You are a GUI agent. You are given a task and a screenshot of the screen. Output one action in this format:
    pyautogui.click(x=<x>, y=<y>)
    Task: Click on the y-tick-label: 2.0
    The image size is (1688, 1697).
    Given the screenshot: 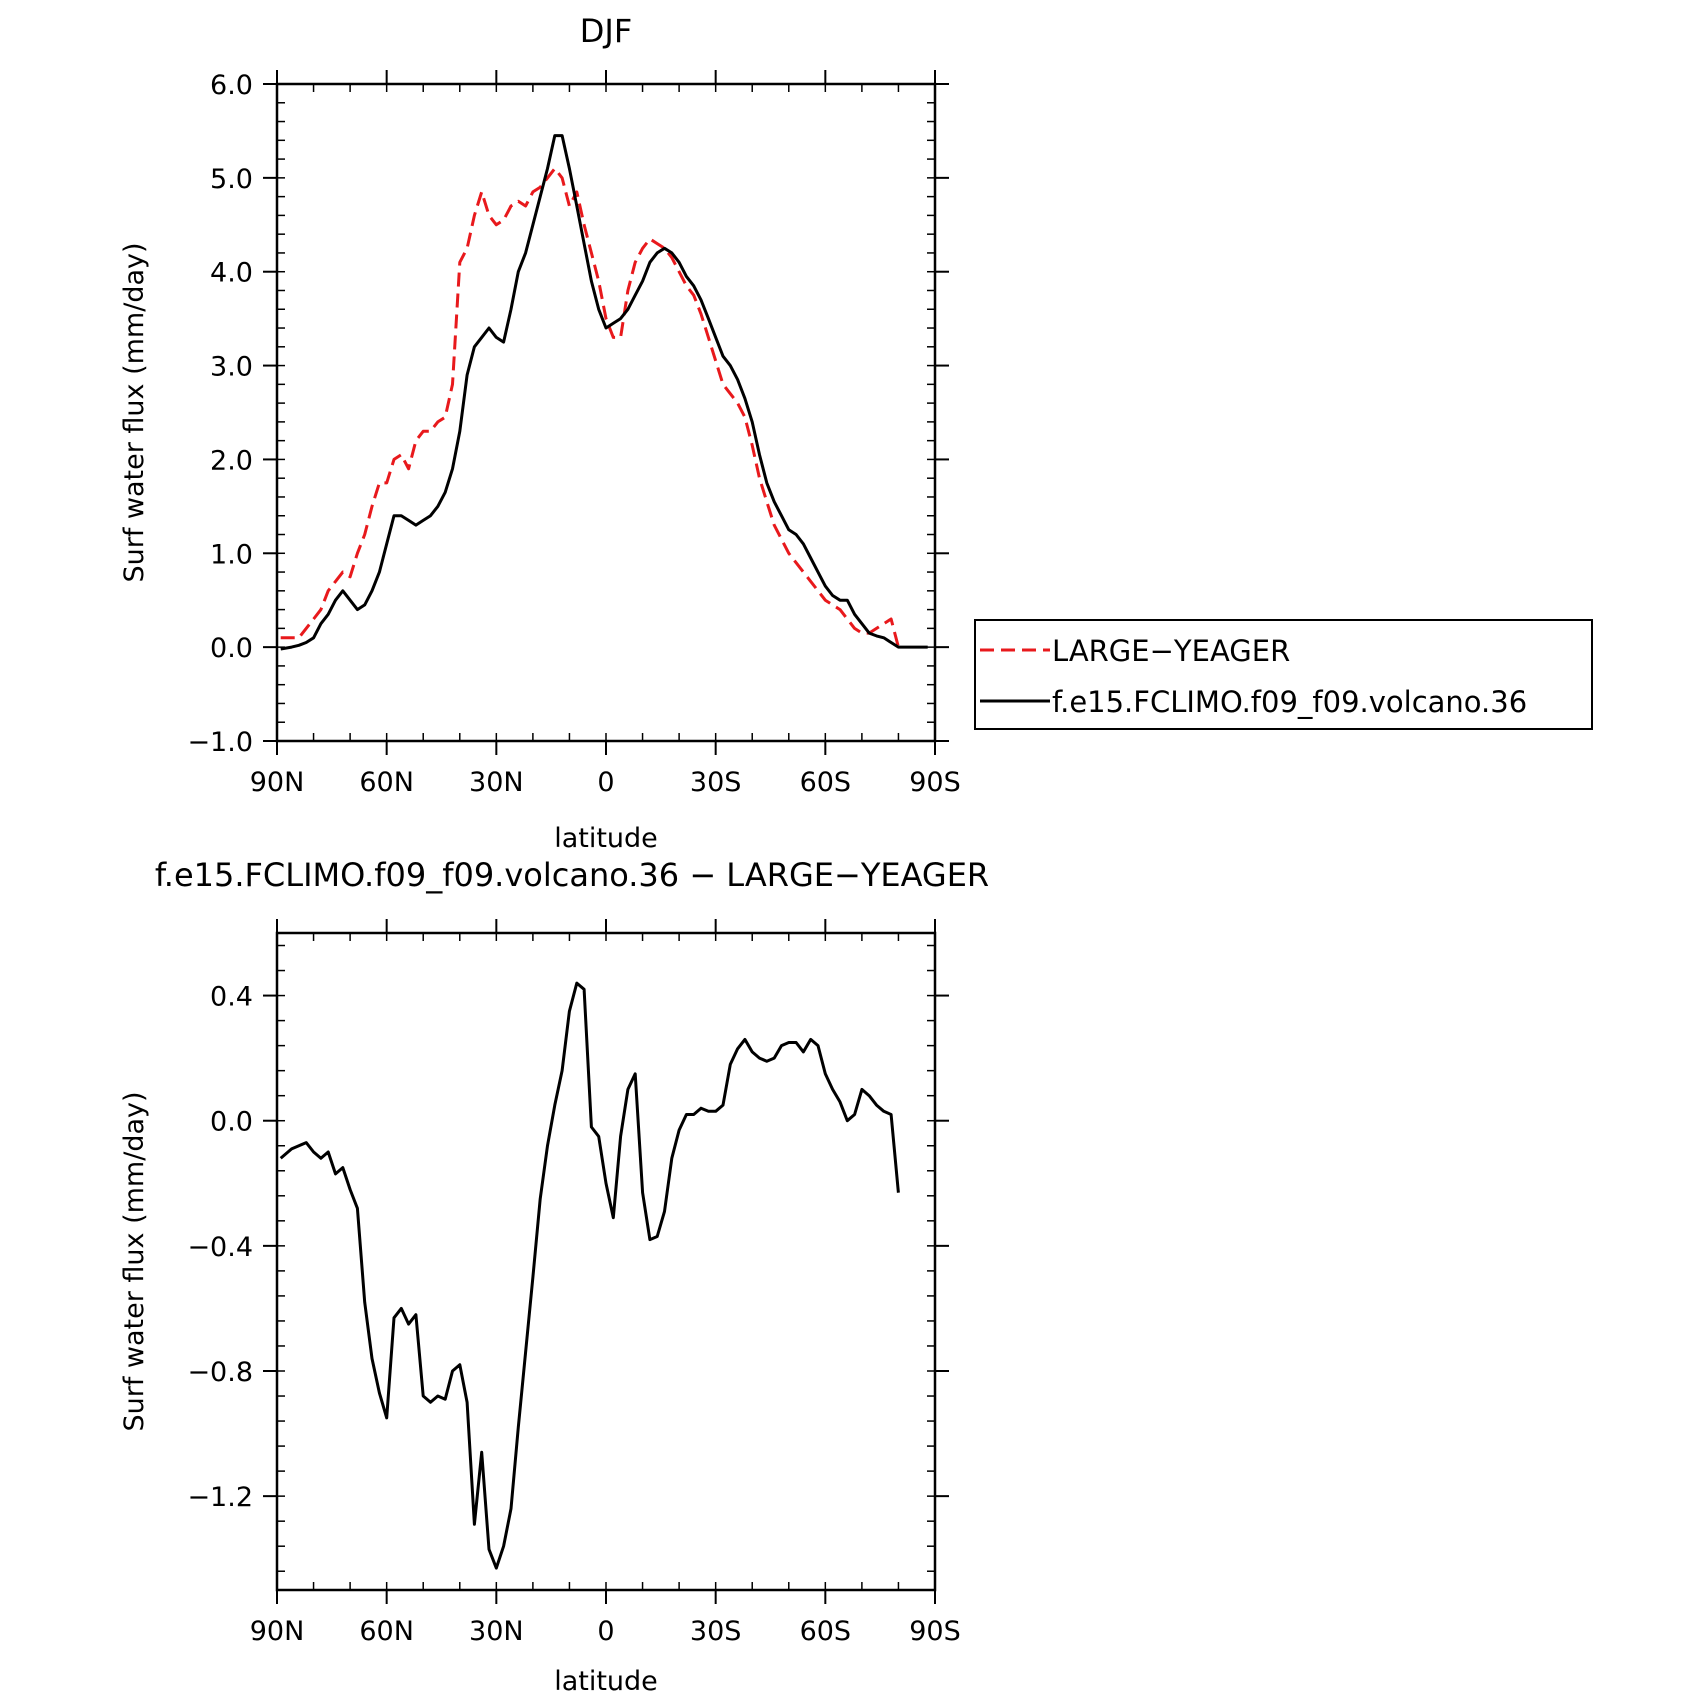 What is the action you would take?
    pyautogui.click(x=231, y=460)
    